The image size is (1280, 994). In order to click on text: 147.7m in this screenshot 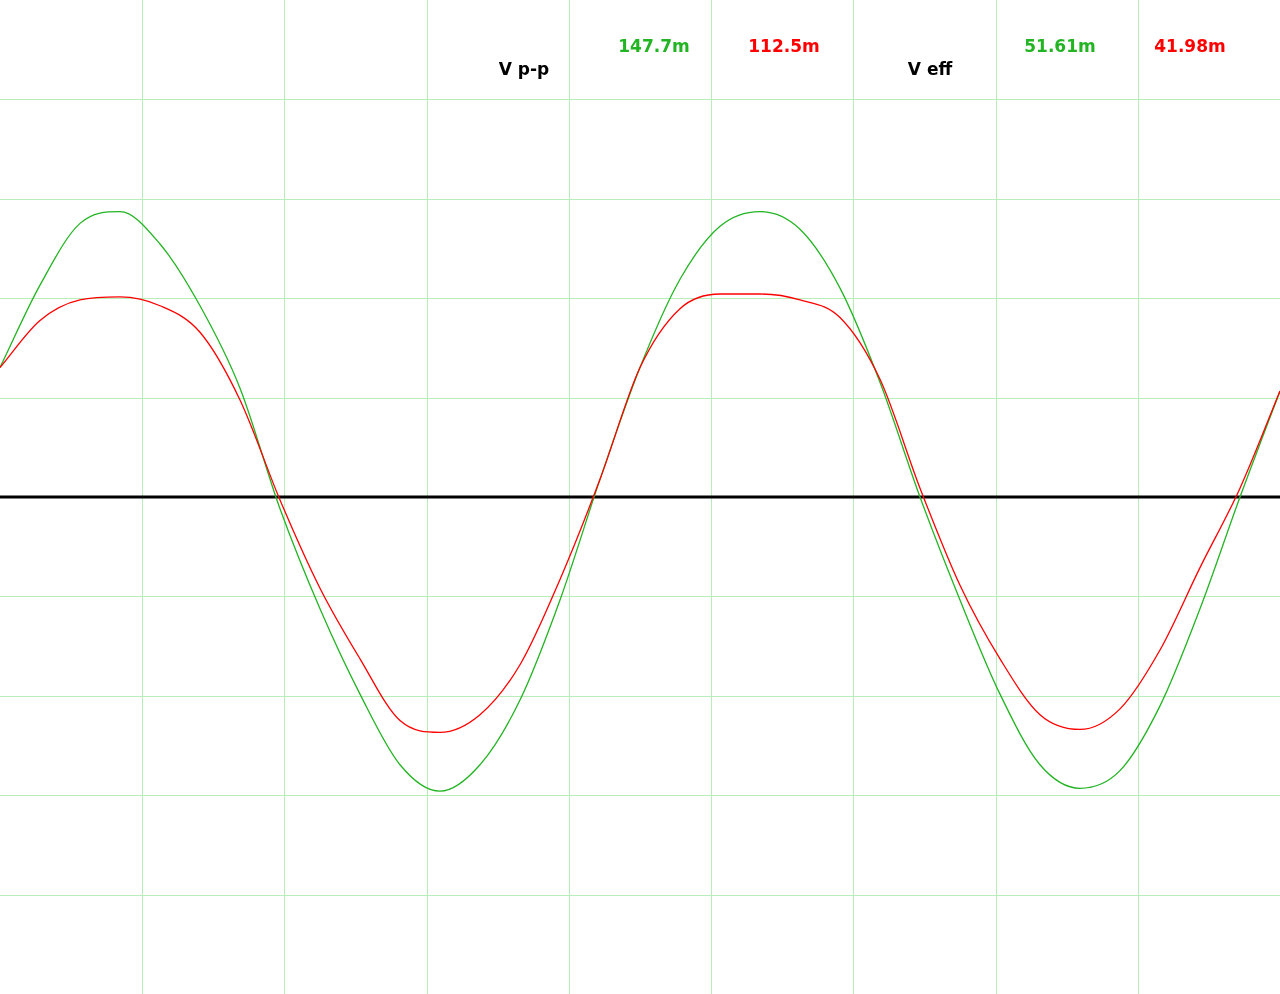, I will do `click(654, 46)`.